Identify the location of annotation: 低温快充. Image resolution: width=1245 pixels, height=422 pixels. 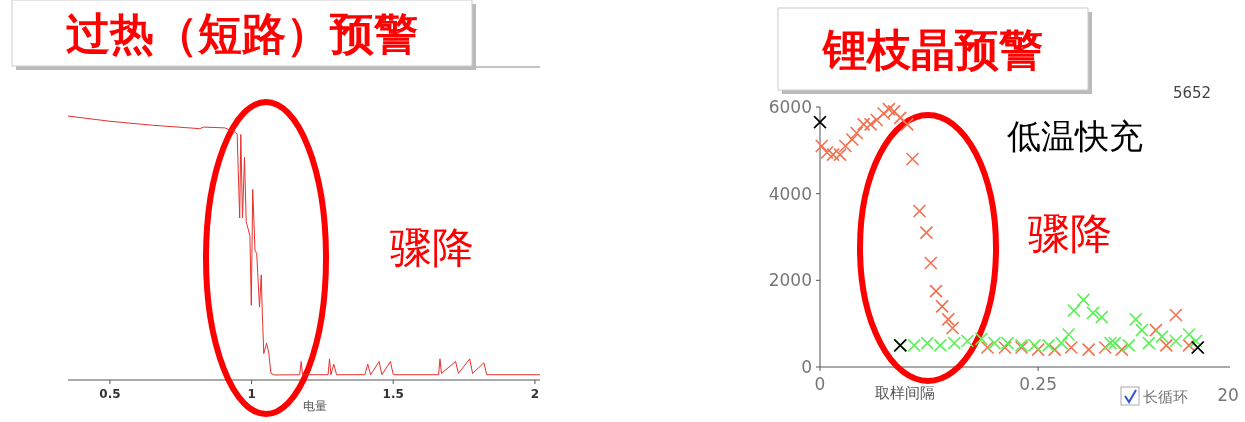
(1075, 136).